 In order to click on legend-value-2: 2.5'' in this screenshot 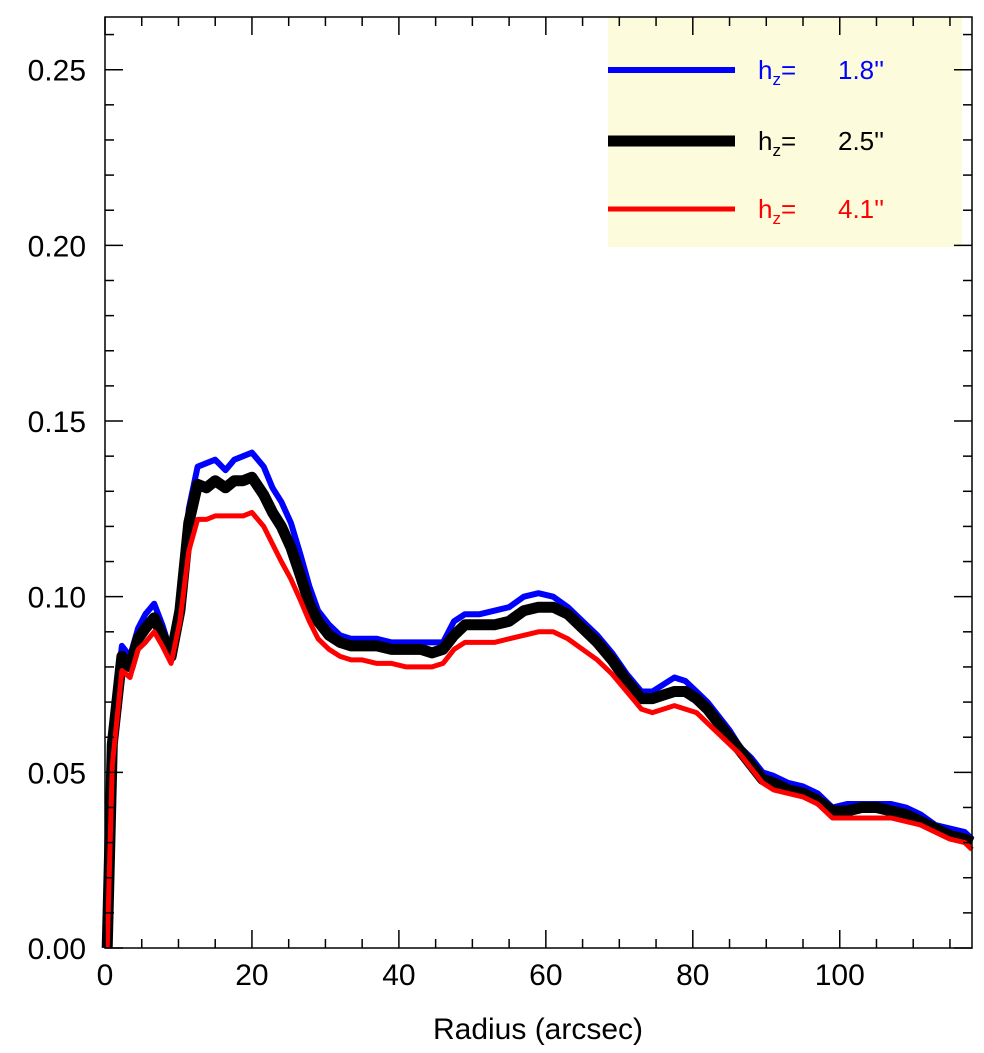, I will do `click(861, 141)`.